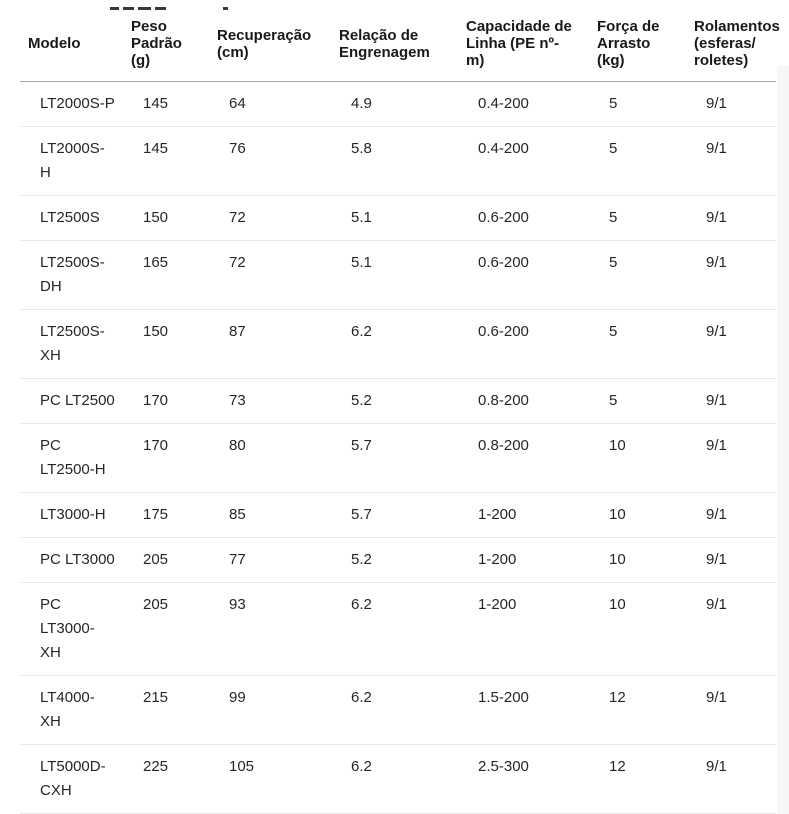 Image resolution: width=789 pixels, height=814 pixels. What do you see at coordinates (71, 710) in the screenshot?
I see `cell-modelo: LT4000- XH` at bounding box center [71, 710].